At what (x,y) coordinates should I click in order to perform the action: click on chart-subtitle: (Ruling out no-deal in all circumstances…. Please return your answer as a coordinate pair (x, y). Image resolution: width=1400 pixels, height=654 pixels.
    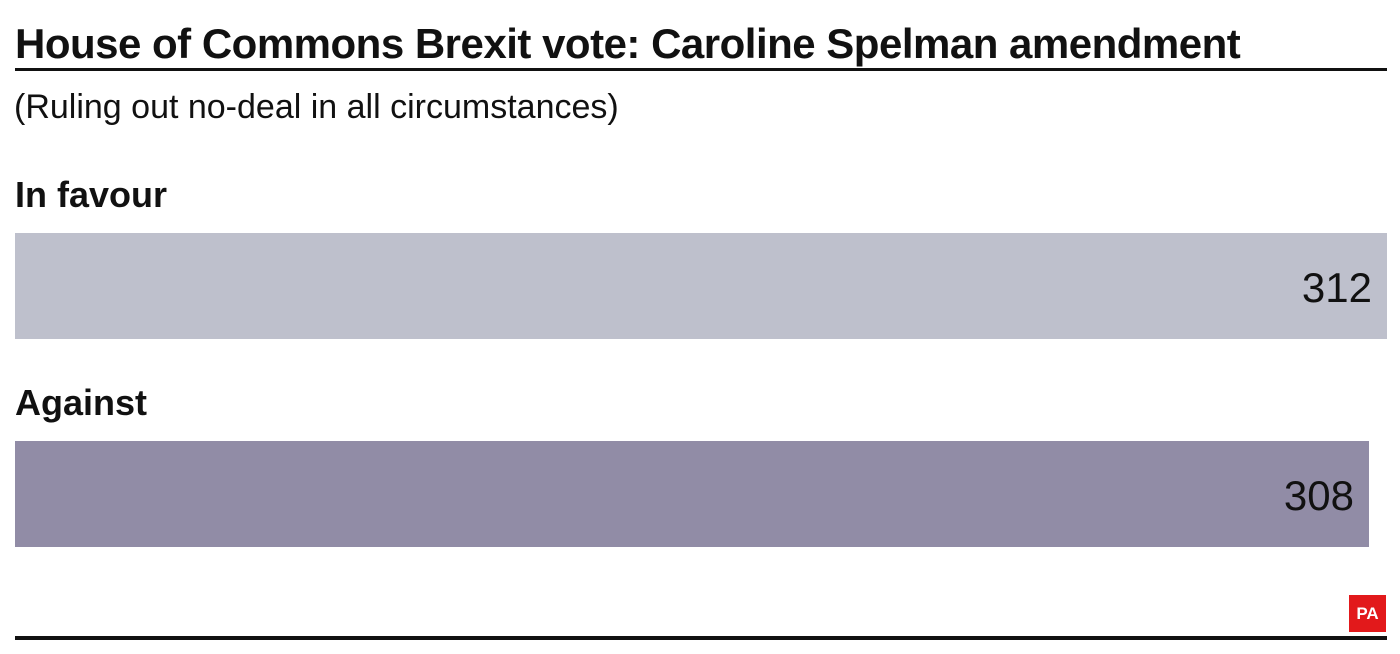
    Looking at the image, I should click on (316, 107).